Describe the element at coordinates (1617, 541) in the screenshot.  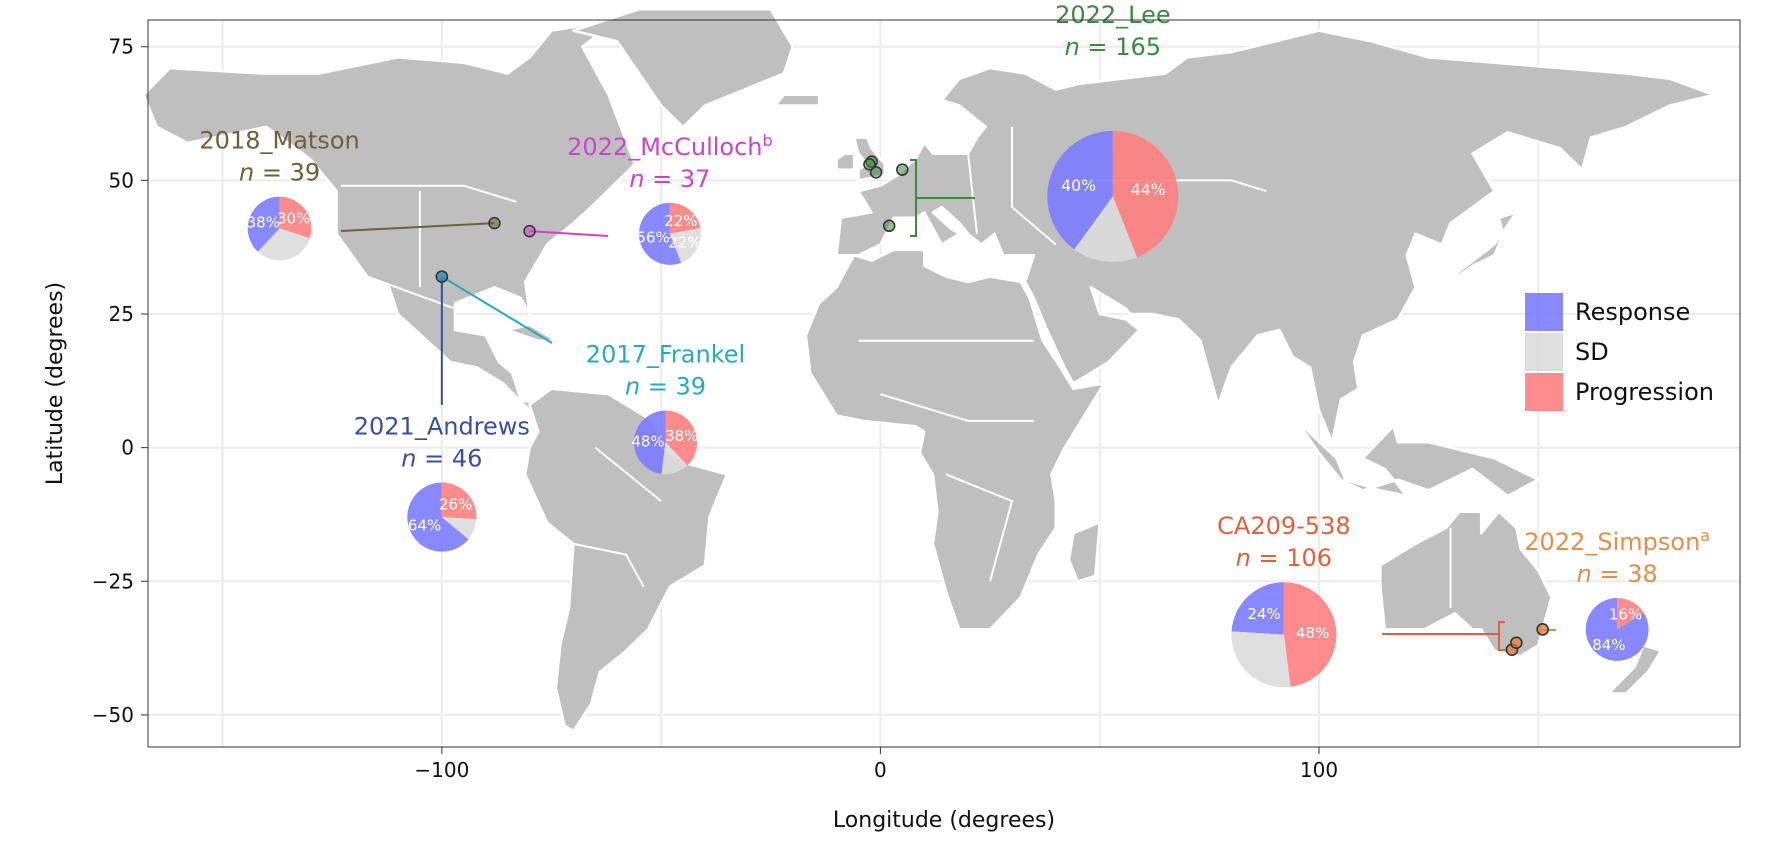
I see `study-name-label: 2022_Simpsona` at that location.